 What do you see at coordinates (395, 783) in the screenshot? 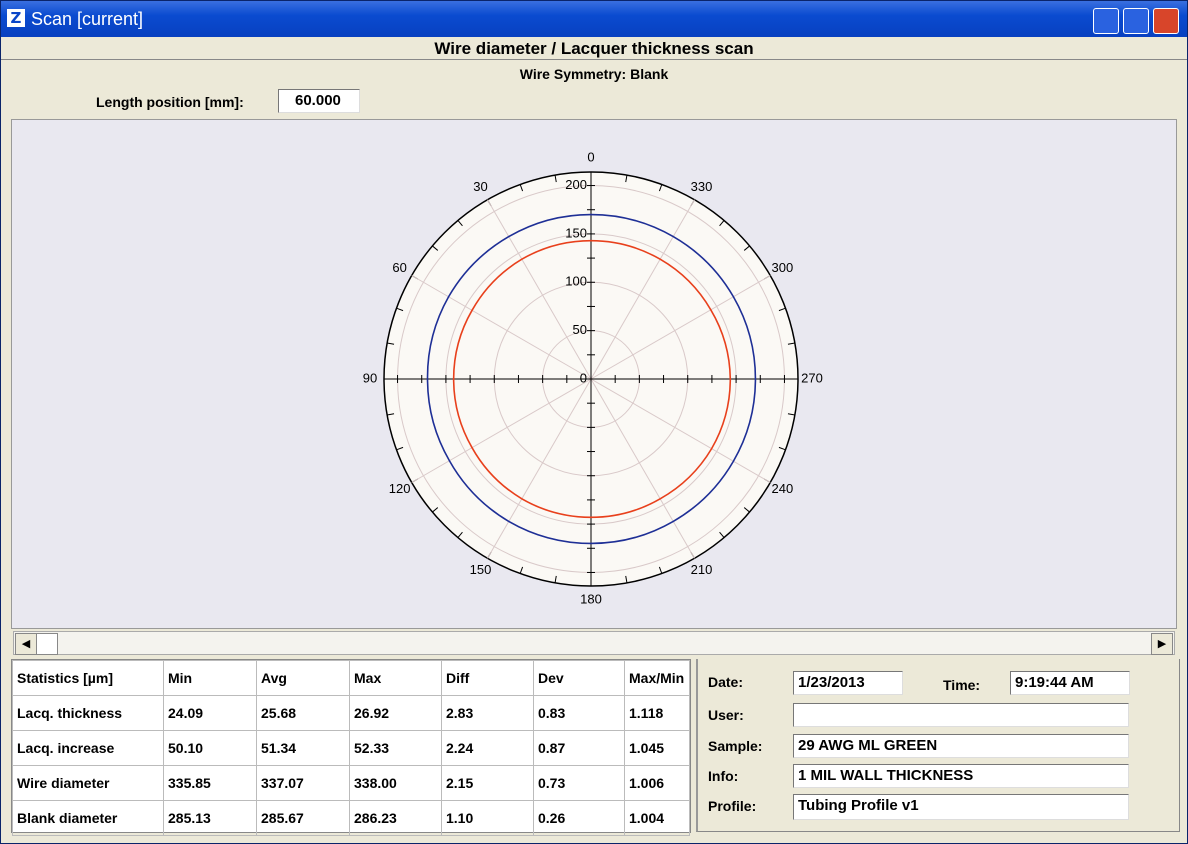
I see `stat-cell: 338.00` at bounding box center [395, 783].